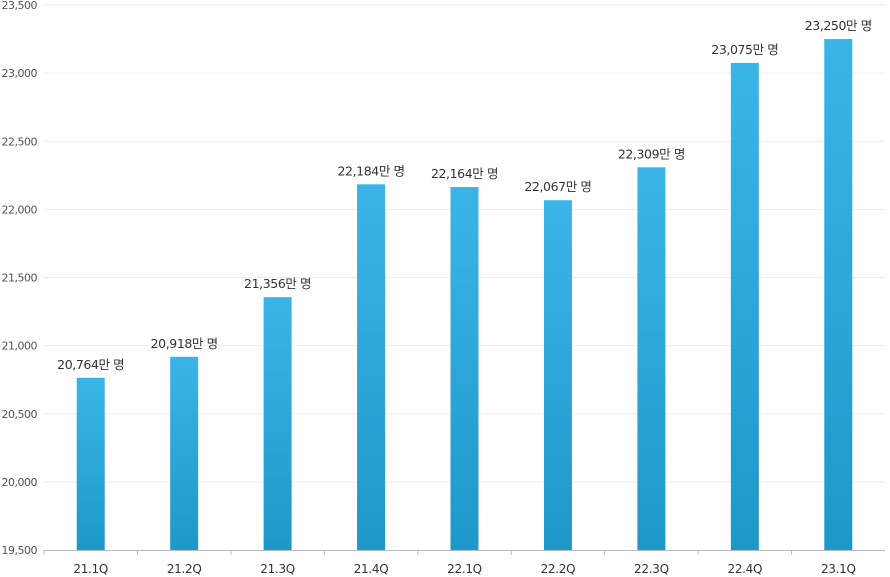 Image resolution: width=890 pixels, height=577 pixels. What do you see at coordinates (20, 346) in the screenshot?
I see `y-tick-label: 21,000` at bounding box center [20, 346].